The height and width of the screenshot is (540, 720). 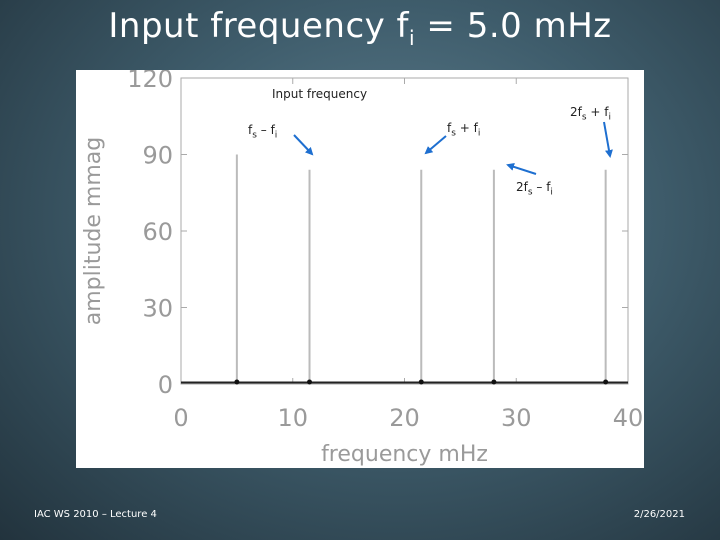 I want to click on annotation-input-frequency: Input frequency, so click(x=320, y=94).